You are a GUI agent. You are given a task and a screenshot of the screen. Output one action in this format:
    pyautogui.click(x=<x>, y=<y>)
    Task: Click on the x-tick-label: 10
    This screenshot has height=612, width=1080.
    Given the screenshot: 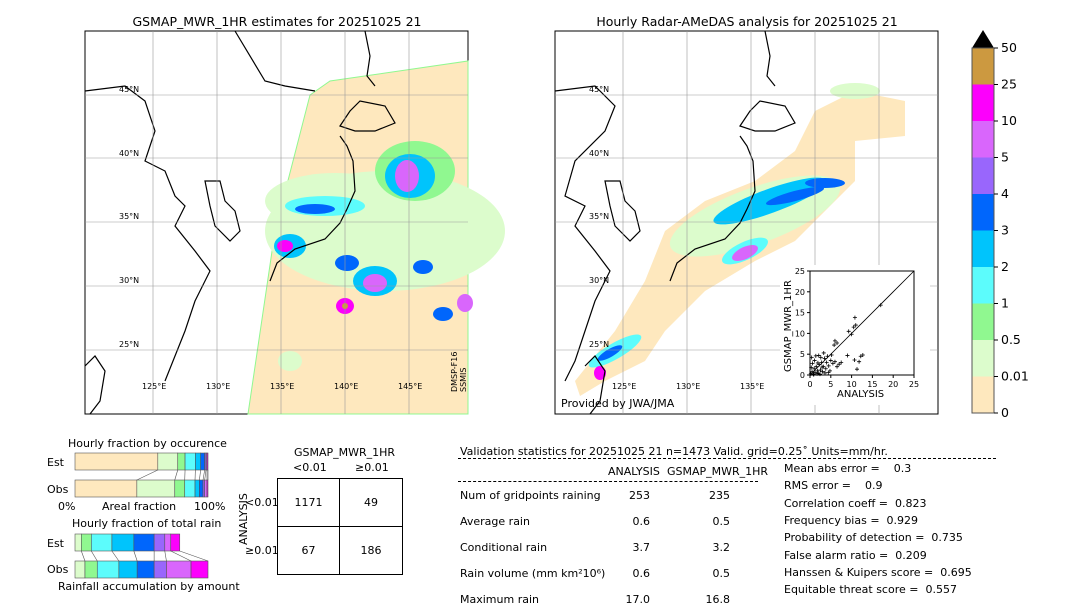 What is the action you would take?
    pyautogui.click(x=852, y=384)
    